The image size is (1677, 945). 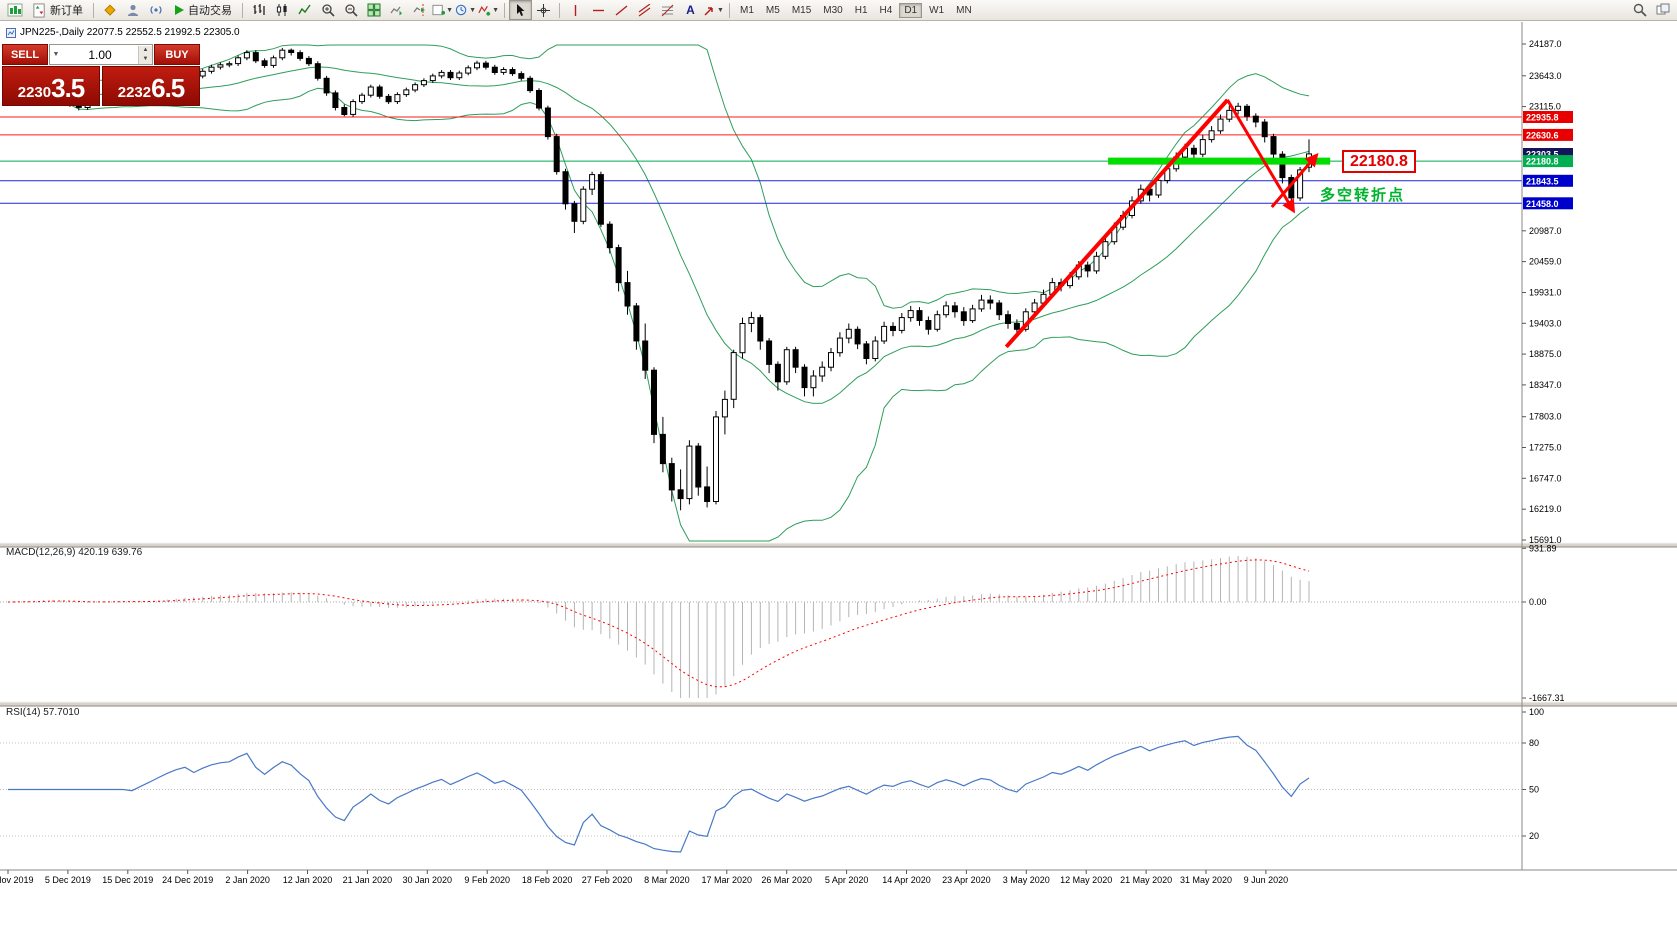 What do you see at coordinates (1379, 161) in the screenshot?
I see `support-price-callout: 22180.8` at bounding box center [1379, 161].